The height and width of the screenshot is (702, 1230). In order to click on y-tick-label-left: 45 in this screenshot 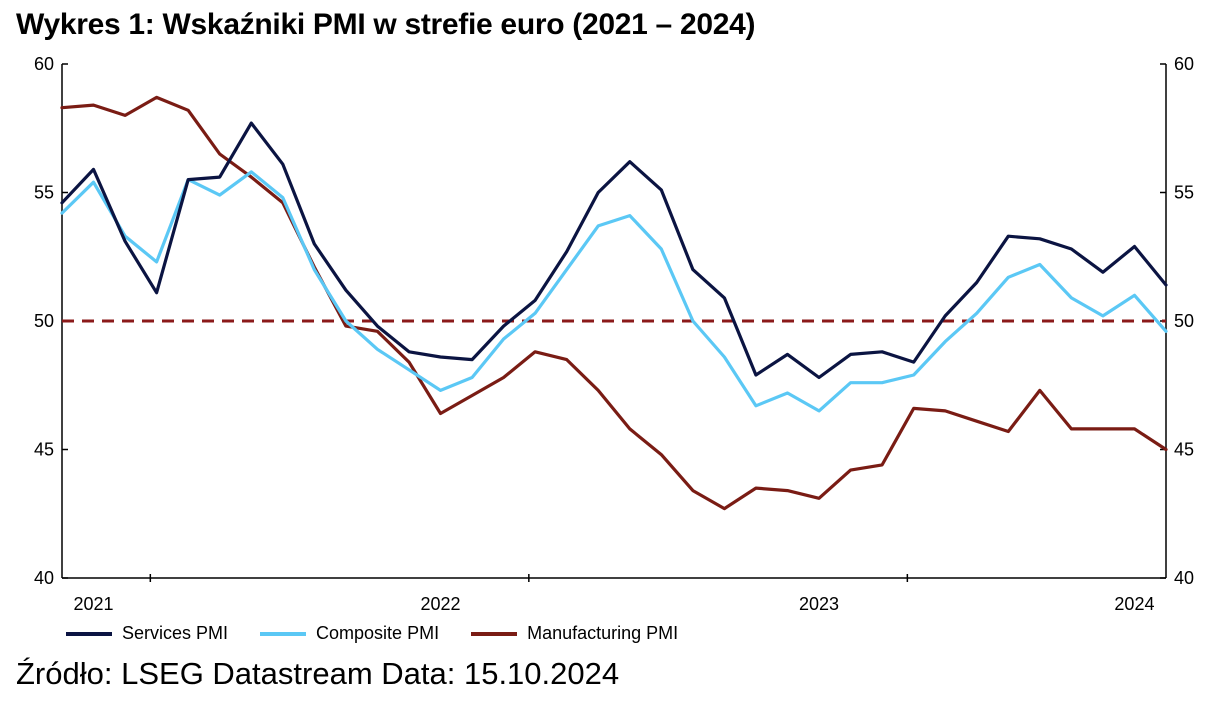, I will do `click(44, 450)`.